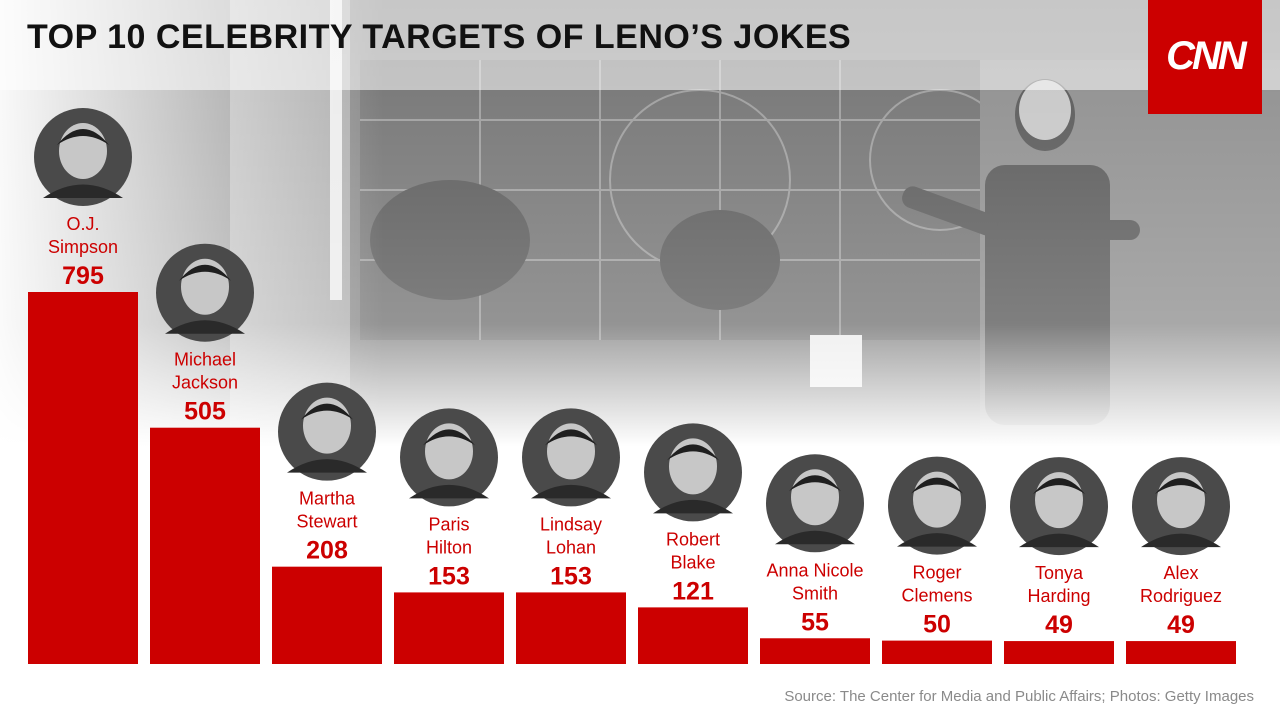 This screenshot has width=1280, height=720. I want to click on value-label-3: 153, so click(449, 576).